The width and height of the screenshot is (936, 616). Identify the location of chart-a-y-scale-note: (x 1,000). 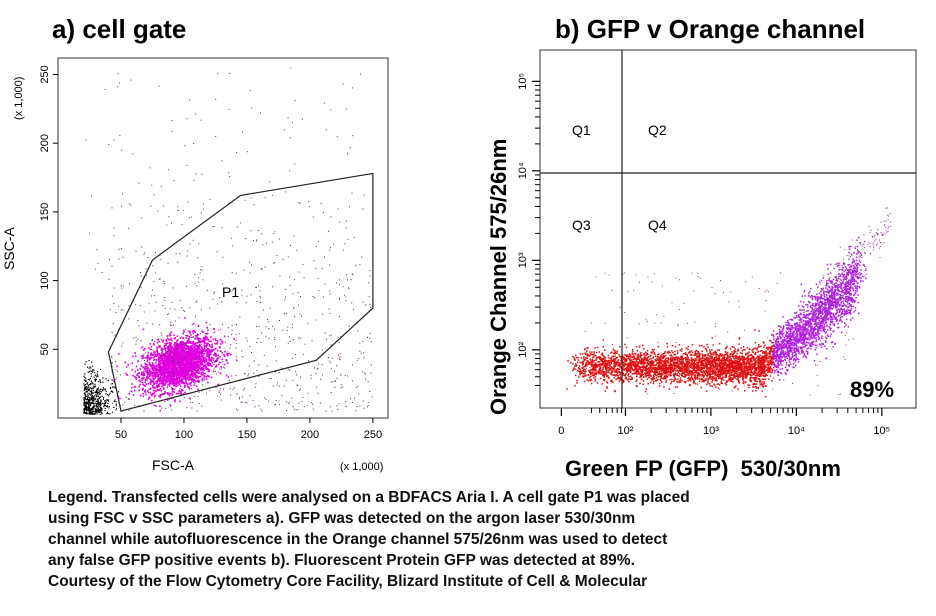
(19, 98).